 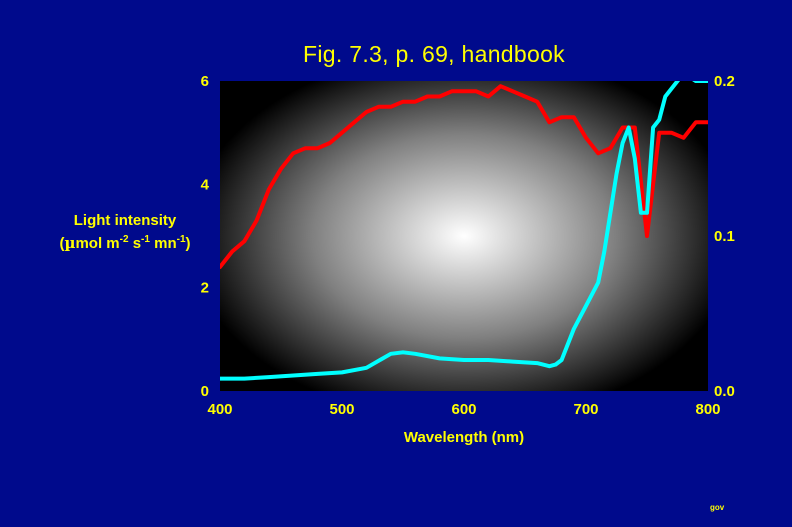 What do you see at coordinates (434, 54) in the screenshot?
I see `chart-title: Fig. 7.3, p. 69, handbook` at bounding box center [434, 54].